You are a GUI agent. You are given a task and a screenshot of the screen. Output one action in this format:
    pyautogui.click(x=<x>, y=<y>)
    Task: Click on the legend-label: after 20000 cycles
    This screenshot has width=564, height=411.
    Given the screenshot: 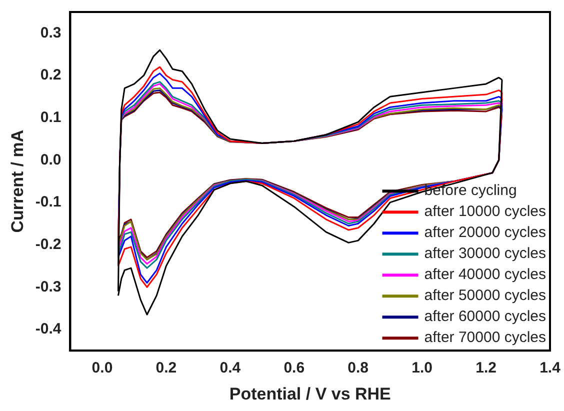 What is the action you would take?
    pyautogui.click(x=485, y=233)
    